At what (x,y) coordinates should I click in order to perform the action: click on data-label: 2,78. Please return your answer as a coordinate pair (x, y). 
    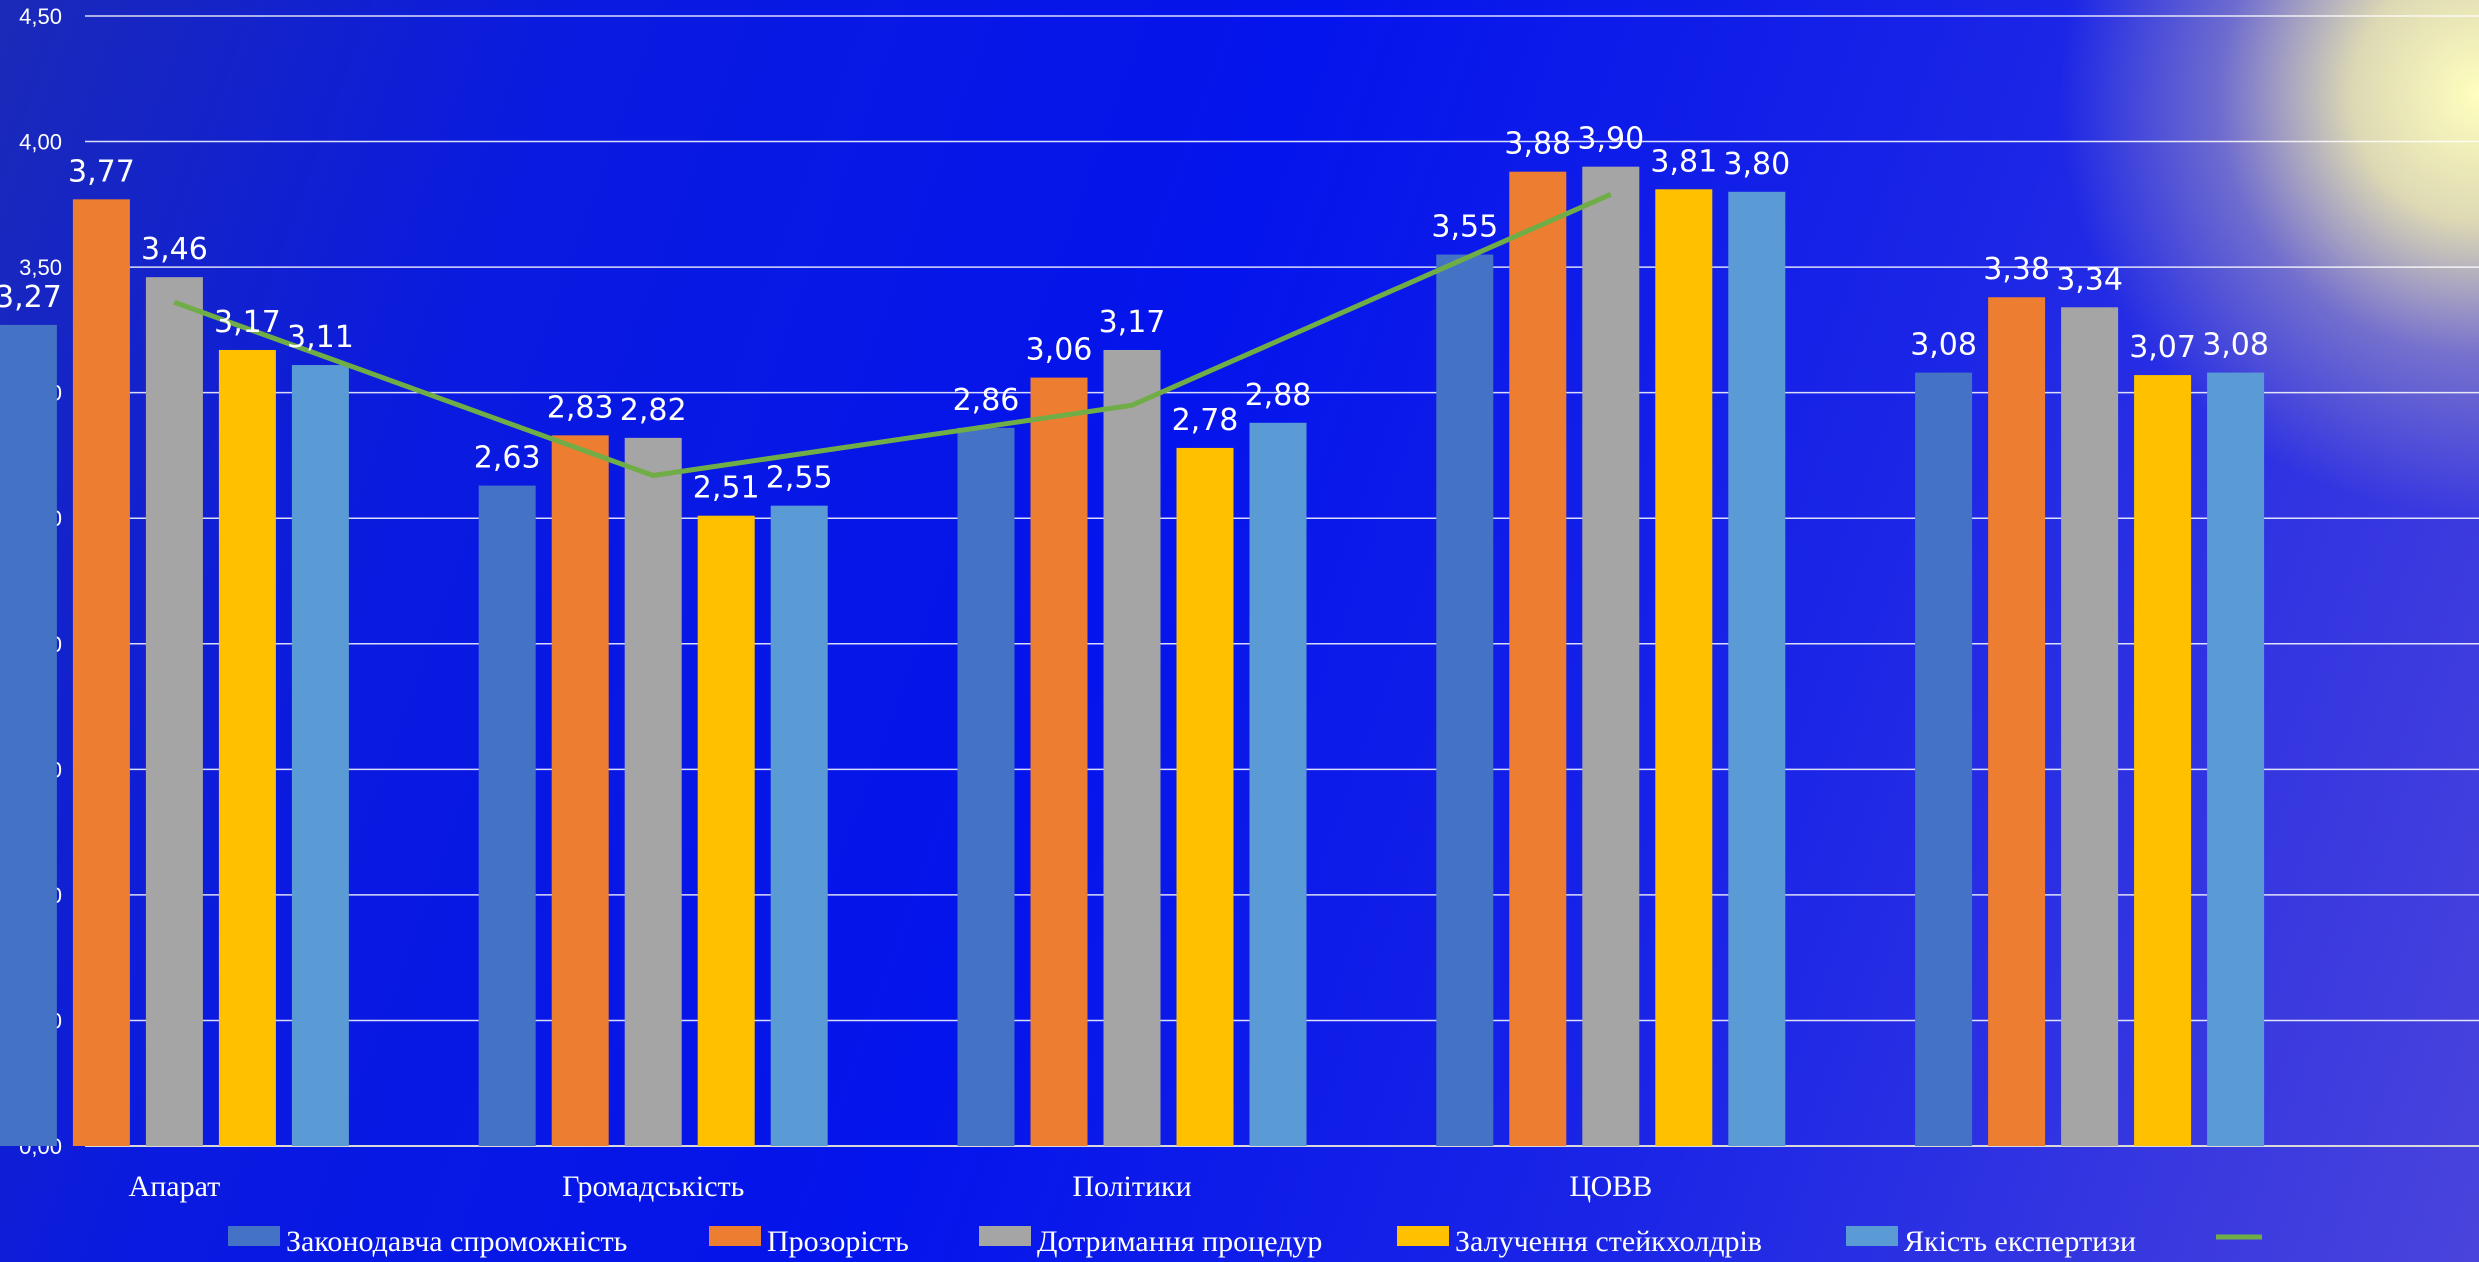
    Looking at the image, I should click on (1205, 420).